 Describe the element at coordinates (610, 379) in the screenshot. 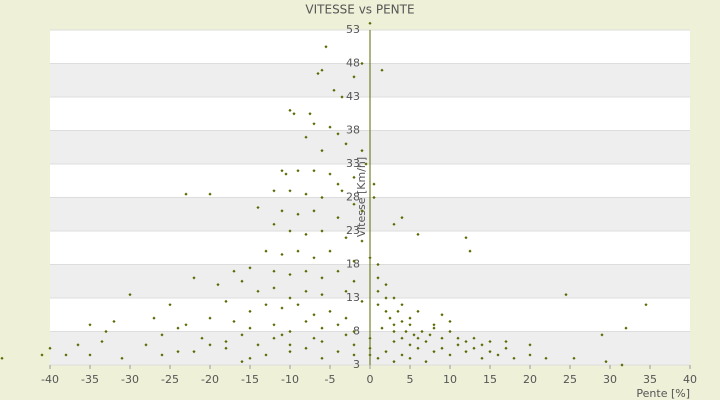

I see `x-tick-label: 30` at that location.